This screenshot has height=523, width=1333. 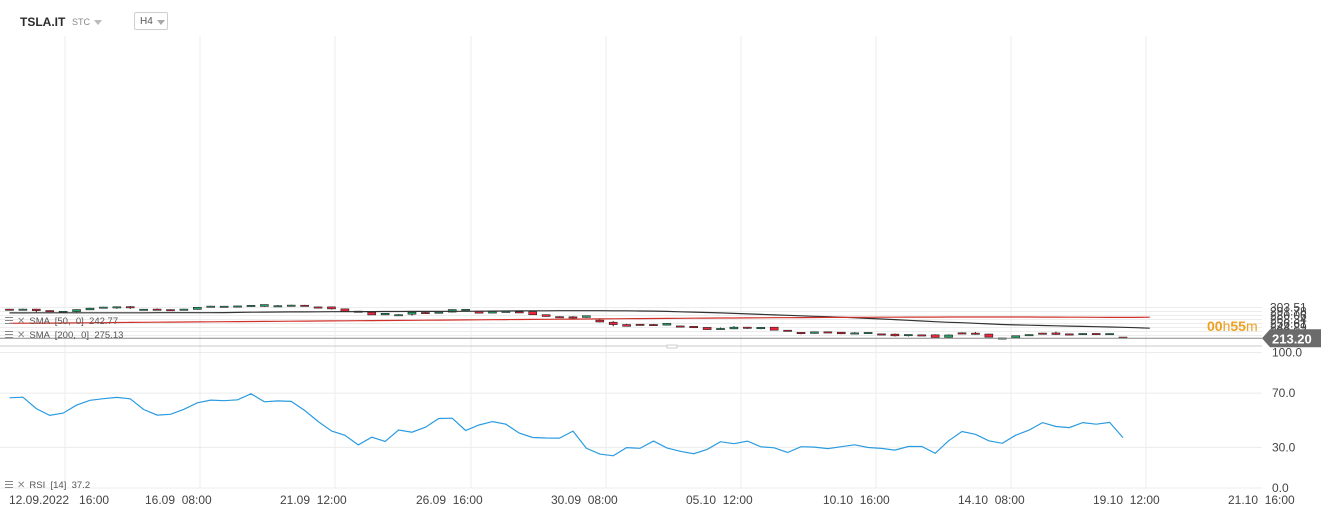 I want to click on rsi-axis-tick-label: 30.0, so click(x=1284, y=447).